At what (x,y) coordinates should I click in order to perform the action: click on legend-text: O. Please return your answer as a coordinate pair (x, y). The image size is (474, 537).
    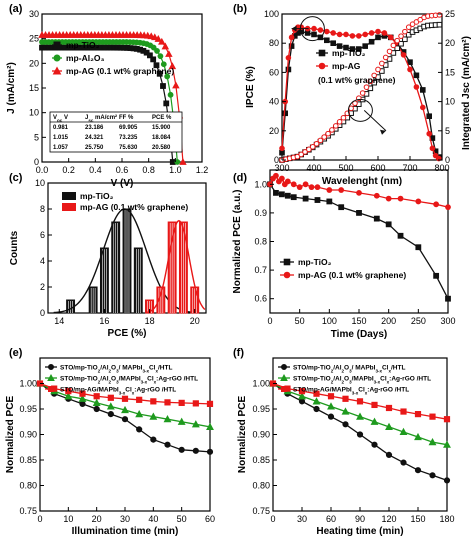
    Looking at the image, I should click on (113, 368).